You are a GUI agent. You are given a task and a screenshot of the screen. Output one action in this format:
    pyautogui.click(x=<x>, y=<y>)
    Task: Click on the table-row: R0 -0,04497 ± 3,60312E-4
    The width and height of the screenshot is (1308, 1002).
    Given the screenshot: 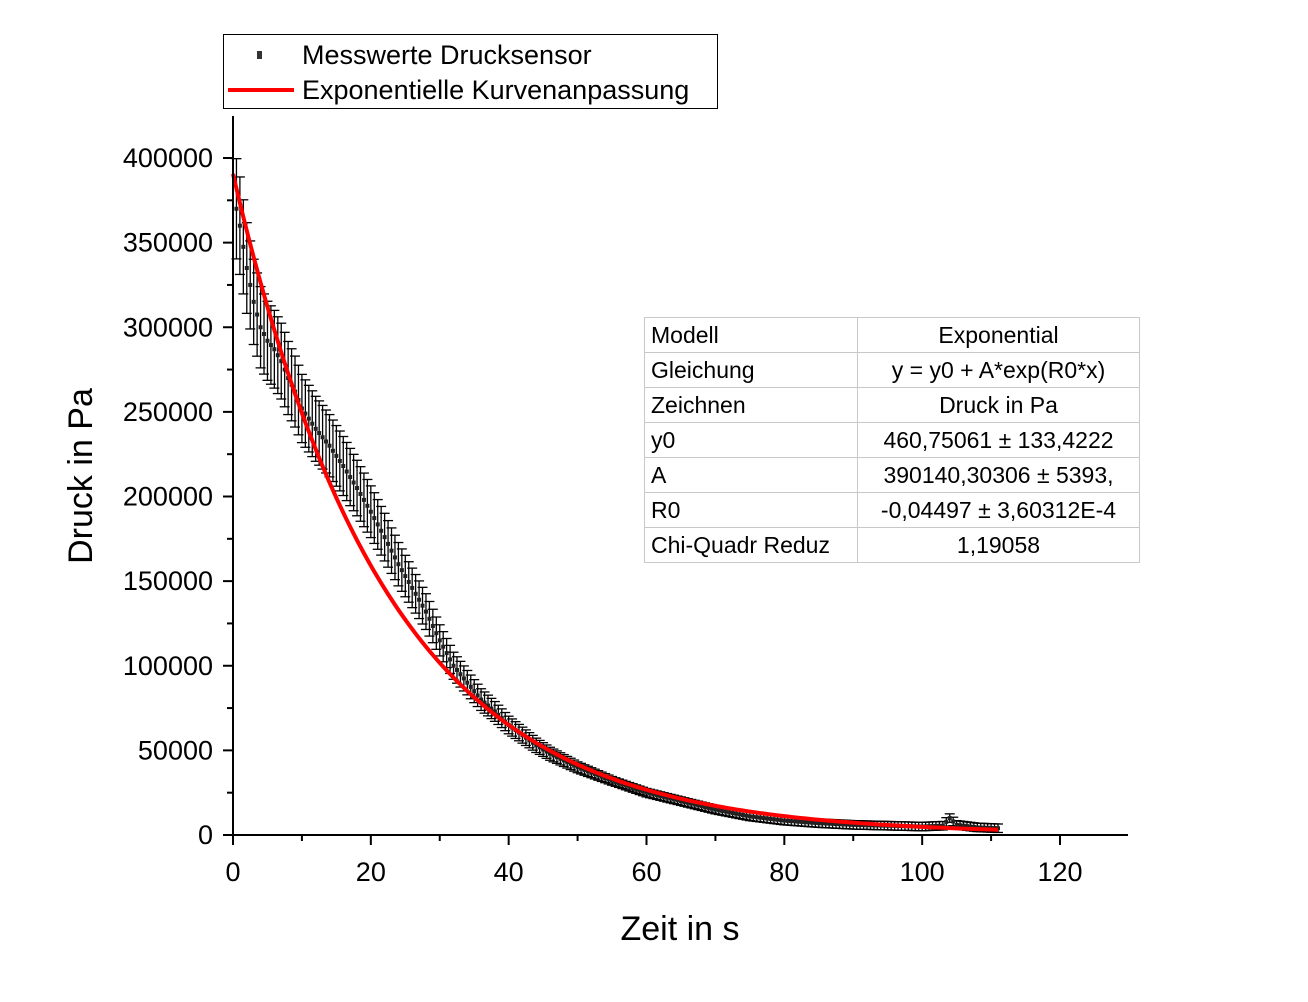 What is the action you would take?
    pyautogui.click(x=892, y=510)
    